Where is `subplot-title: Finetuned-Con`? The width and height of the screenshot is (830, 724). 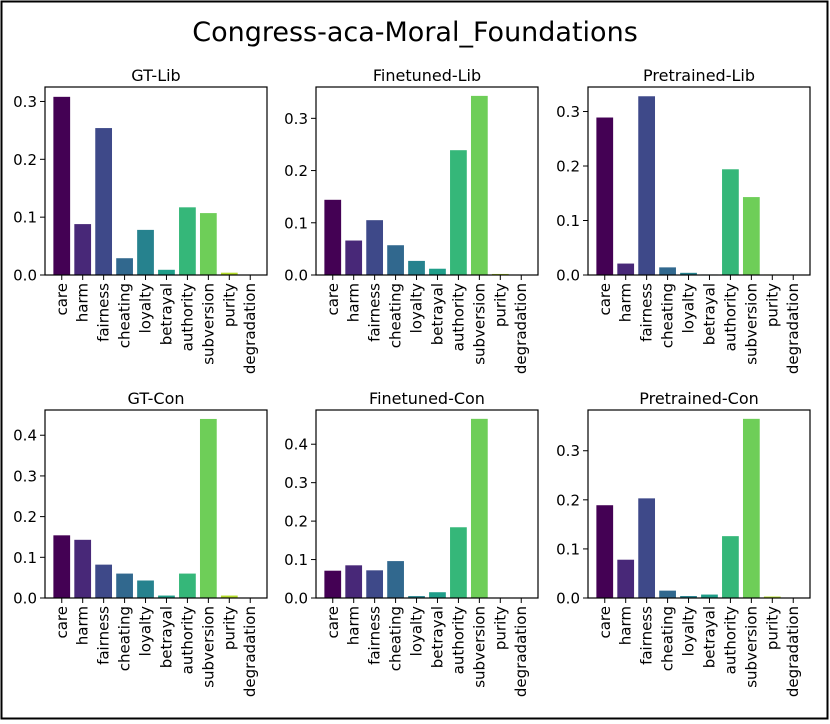
subplot-title: Finetuned-Con is located at coordinates (427, 398).